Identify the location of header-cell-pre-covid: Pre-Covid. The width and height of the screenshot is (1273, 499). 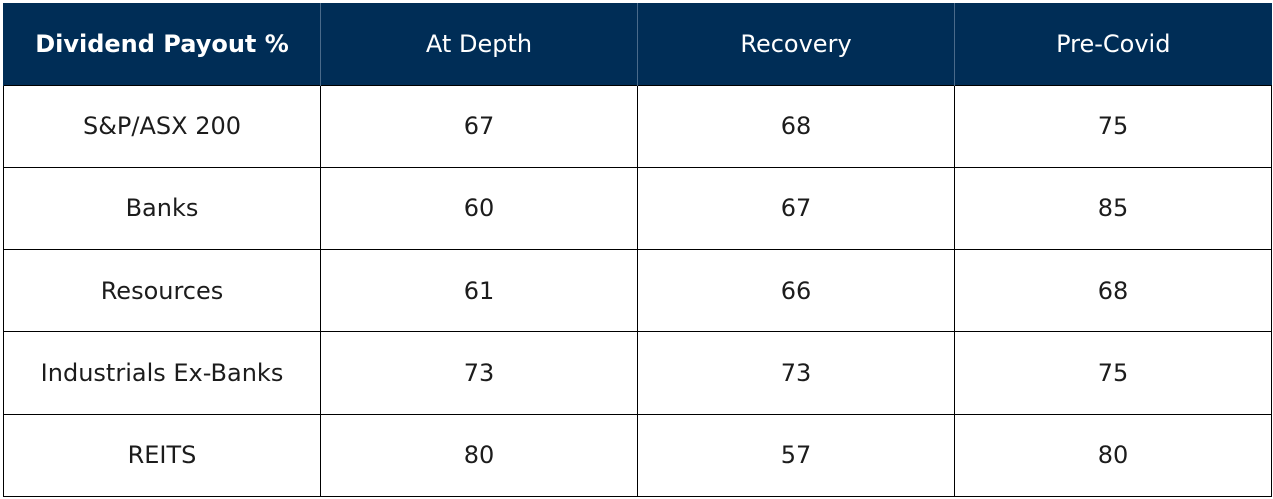
(1113, 44).